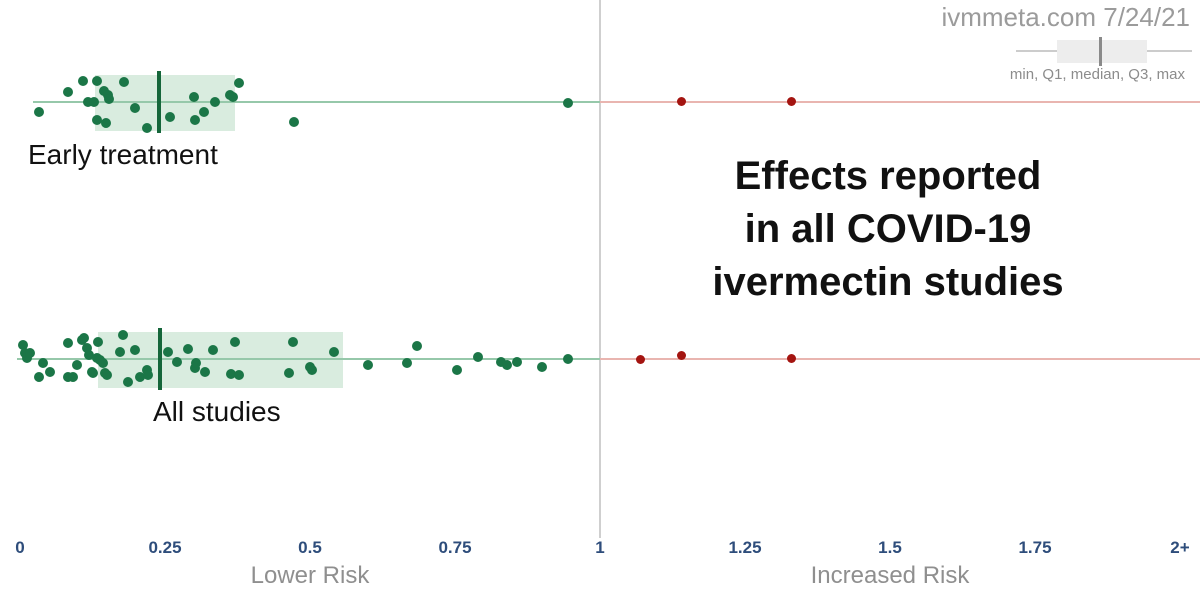 The height and width of the screenshot is (600, 1200). I want to click on chart-title-line-2: in all COVID-19, so click(888, 229).